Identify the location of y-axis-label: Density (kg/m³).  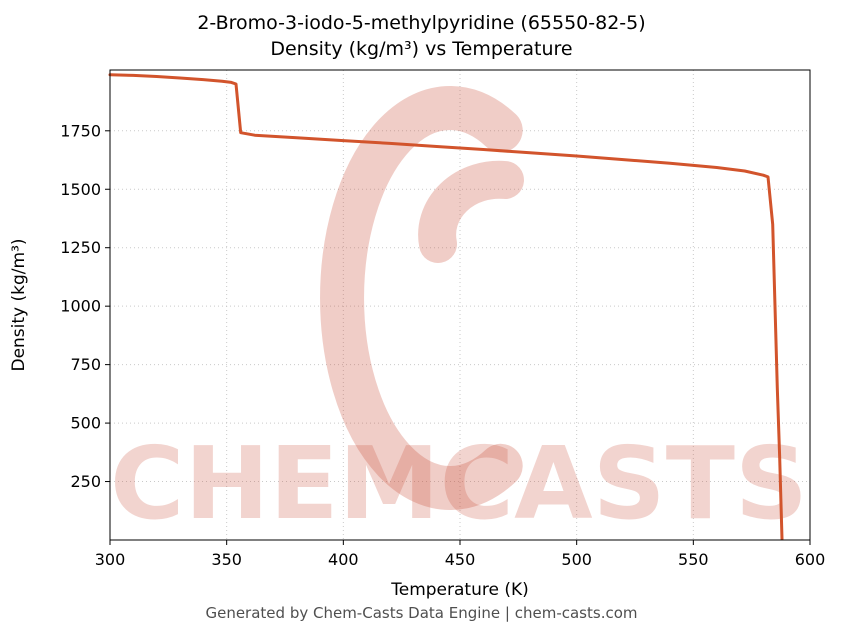
(19, 304).